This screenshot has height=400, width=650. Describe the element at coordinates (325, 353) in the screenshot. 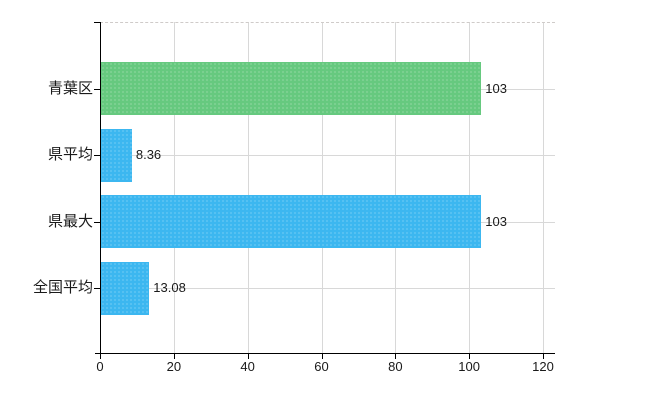

I see `x-axis` at that location.